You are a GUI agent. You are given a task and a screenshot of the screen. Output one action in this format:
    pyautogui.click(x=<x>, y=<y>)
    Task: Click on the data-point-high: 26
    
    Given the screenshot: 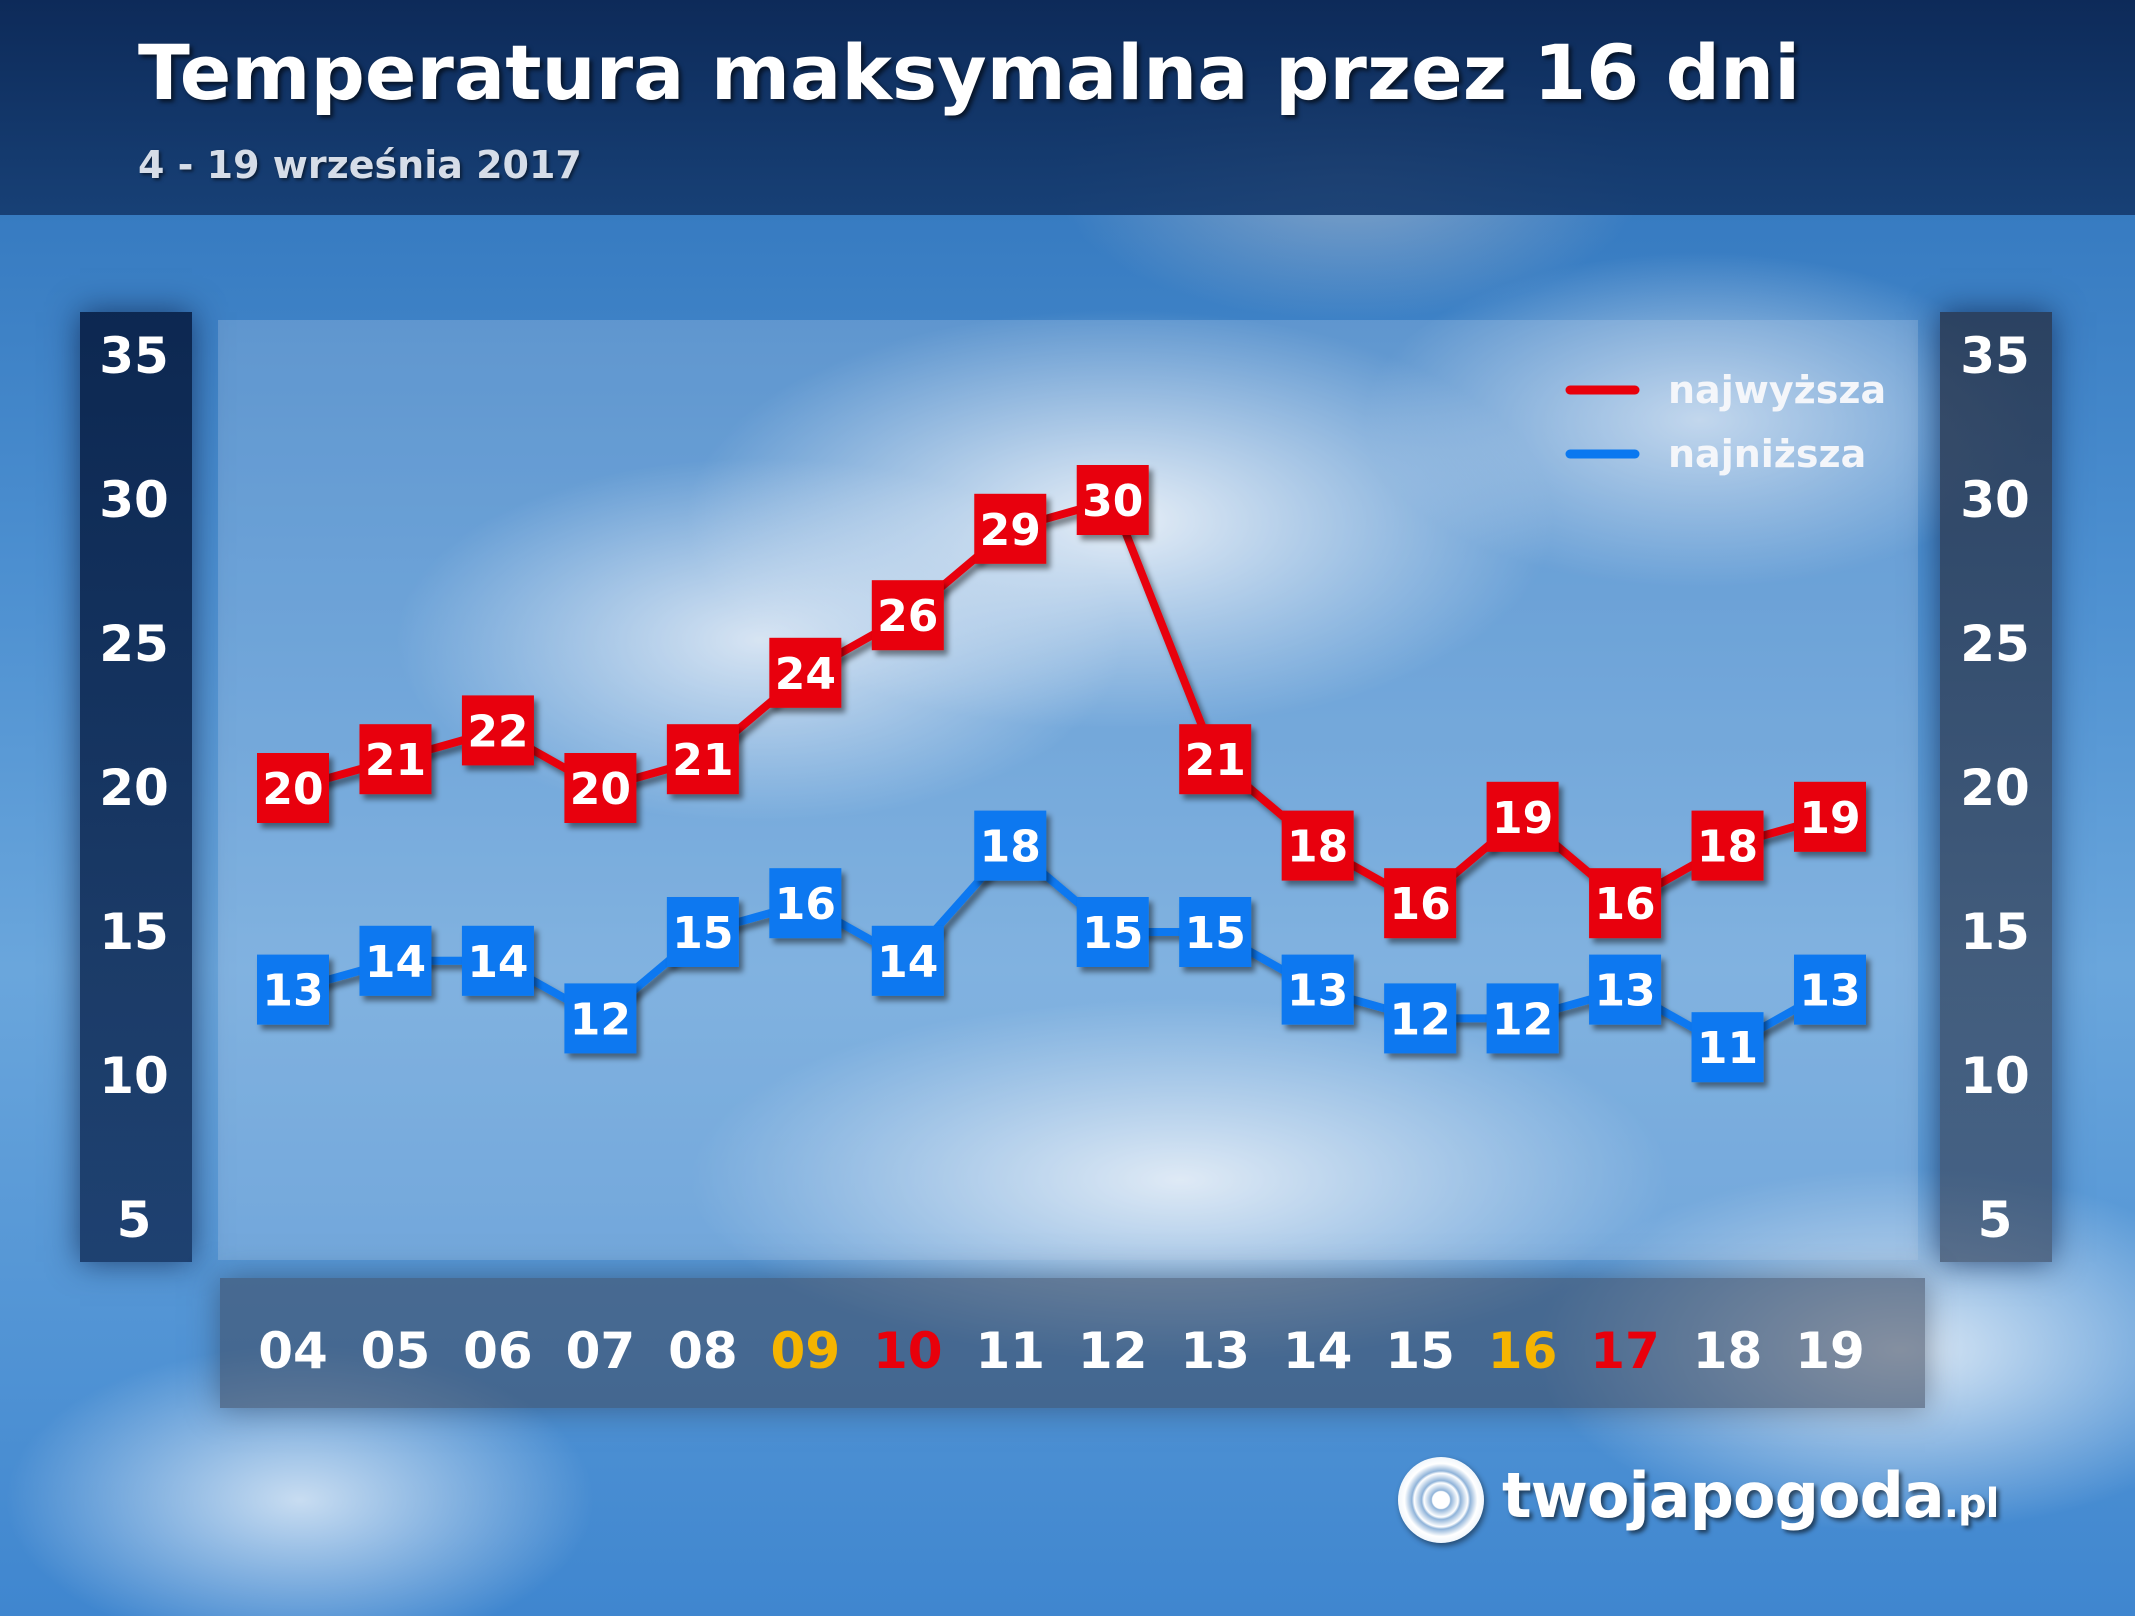 What is the action you would take?
    pyautogui.click(x=907, y=615)
    